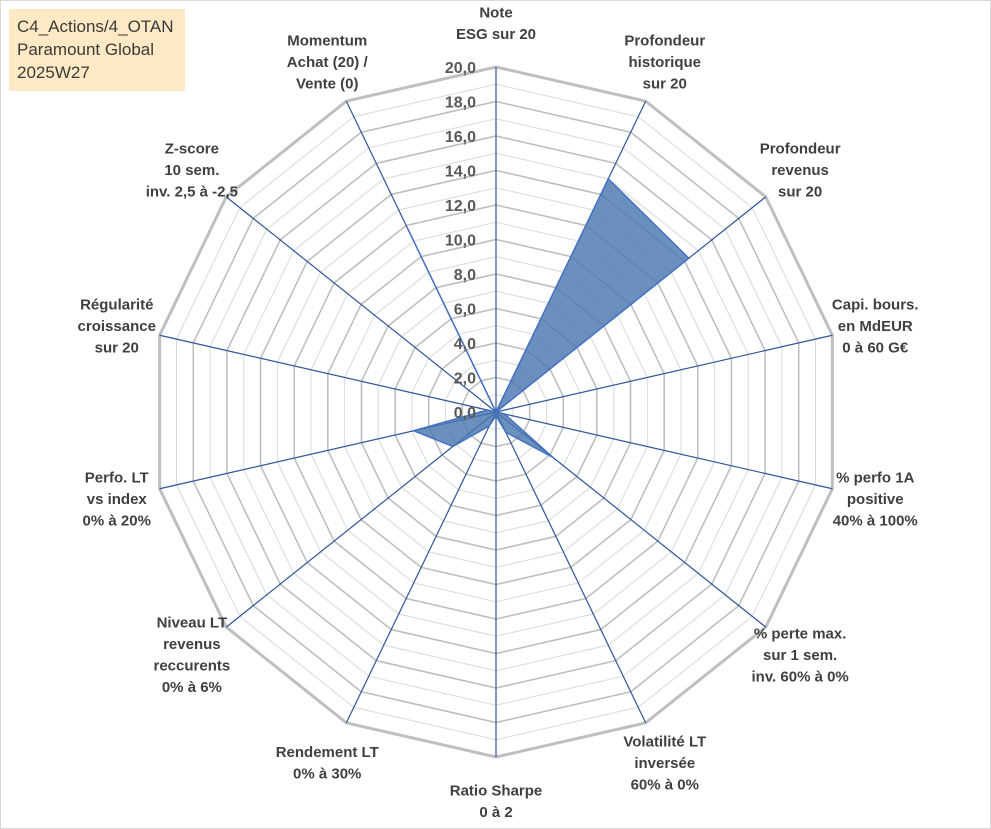  Describe the element at coordinates (53, 72) in the screenshot. I see `title-line-week: 2025W27` at that location.